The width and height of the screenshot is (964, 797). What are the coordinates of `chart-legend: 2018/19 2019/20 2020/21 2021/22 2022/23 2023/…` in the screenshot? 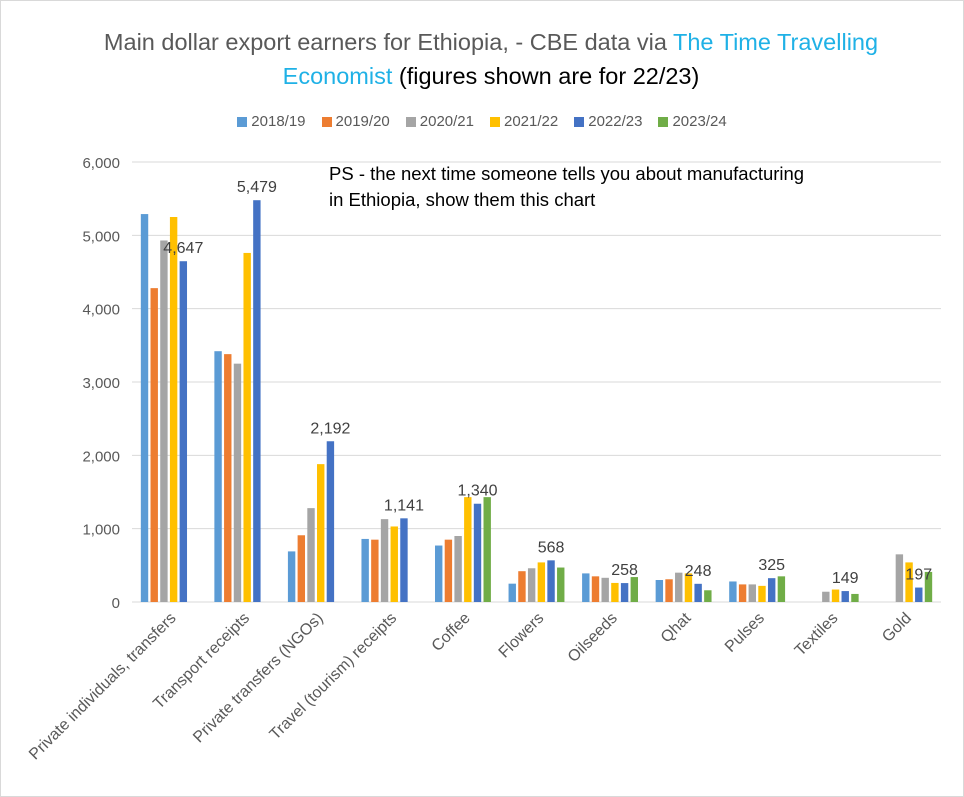 It's located at (482, 121).